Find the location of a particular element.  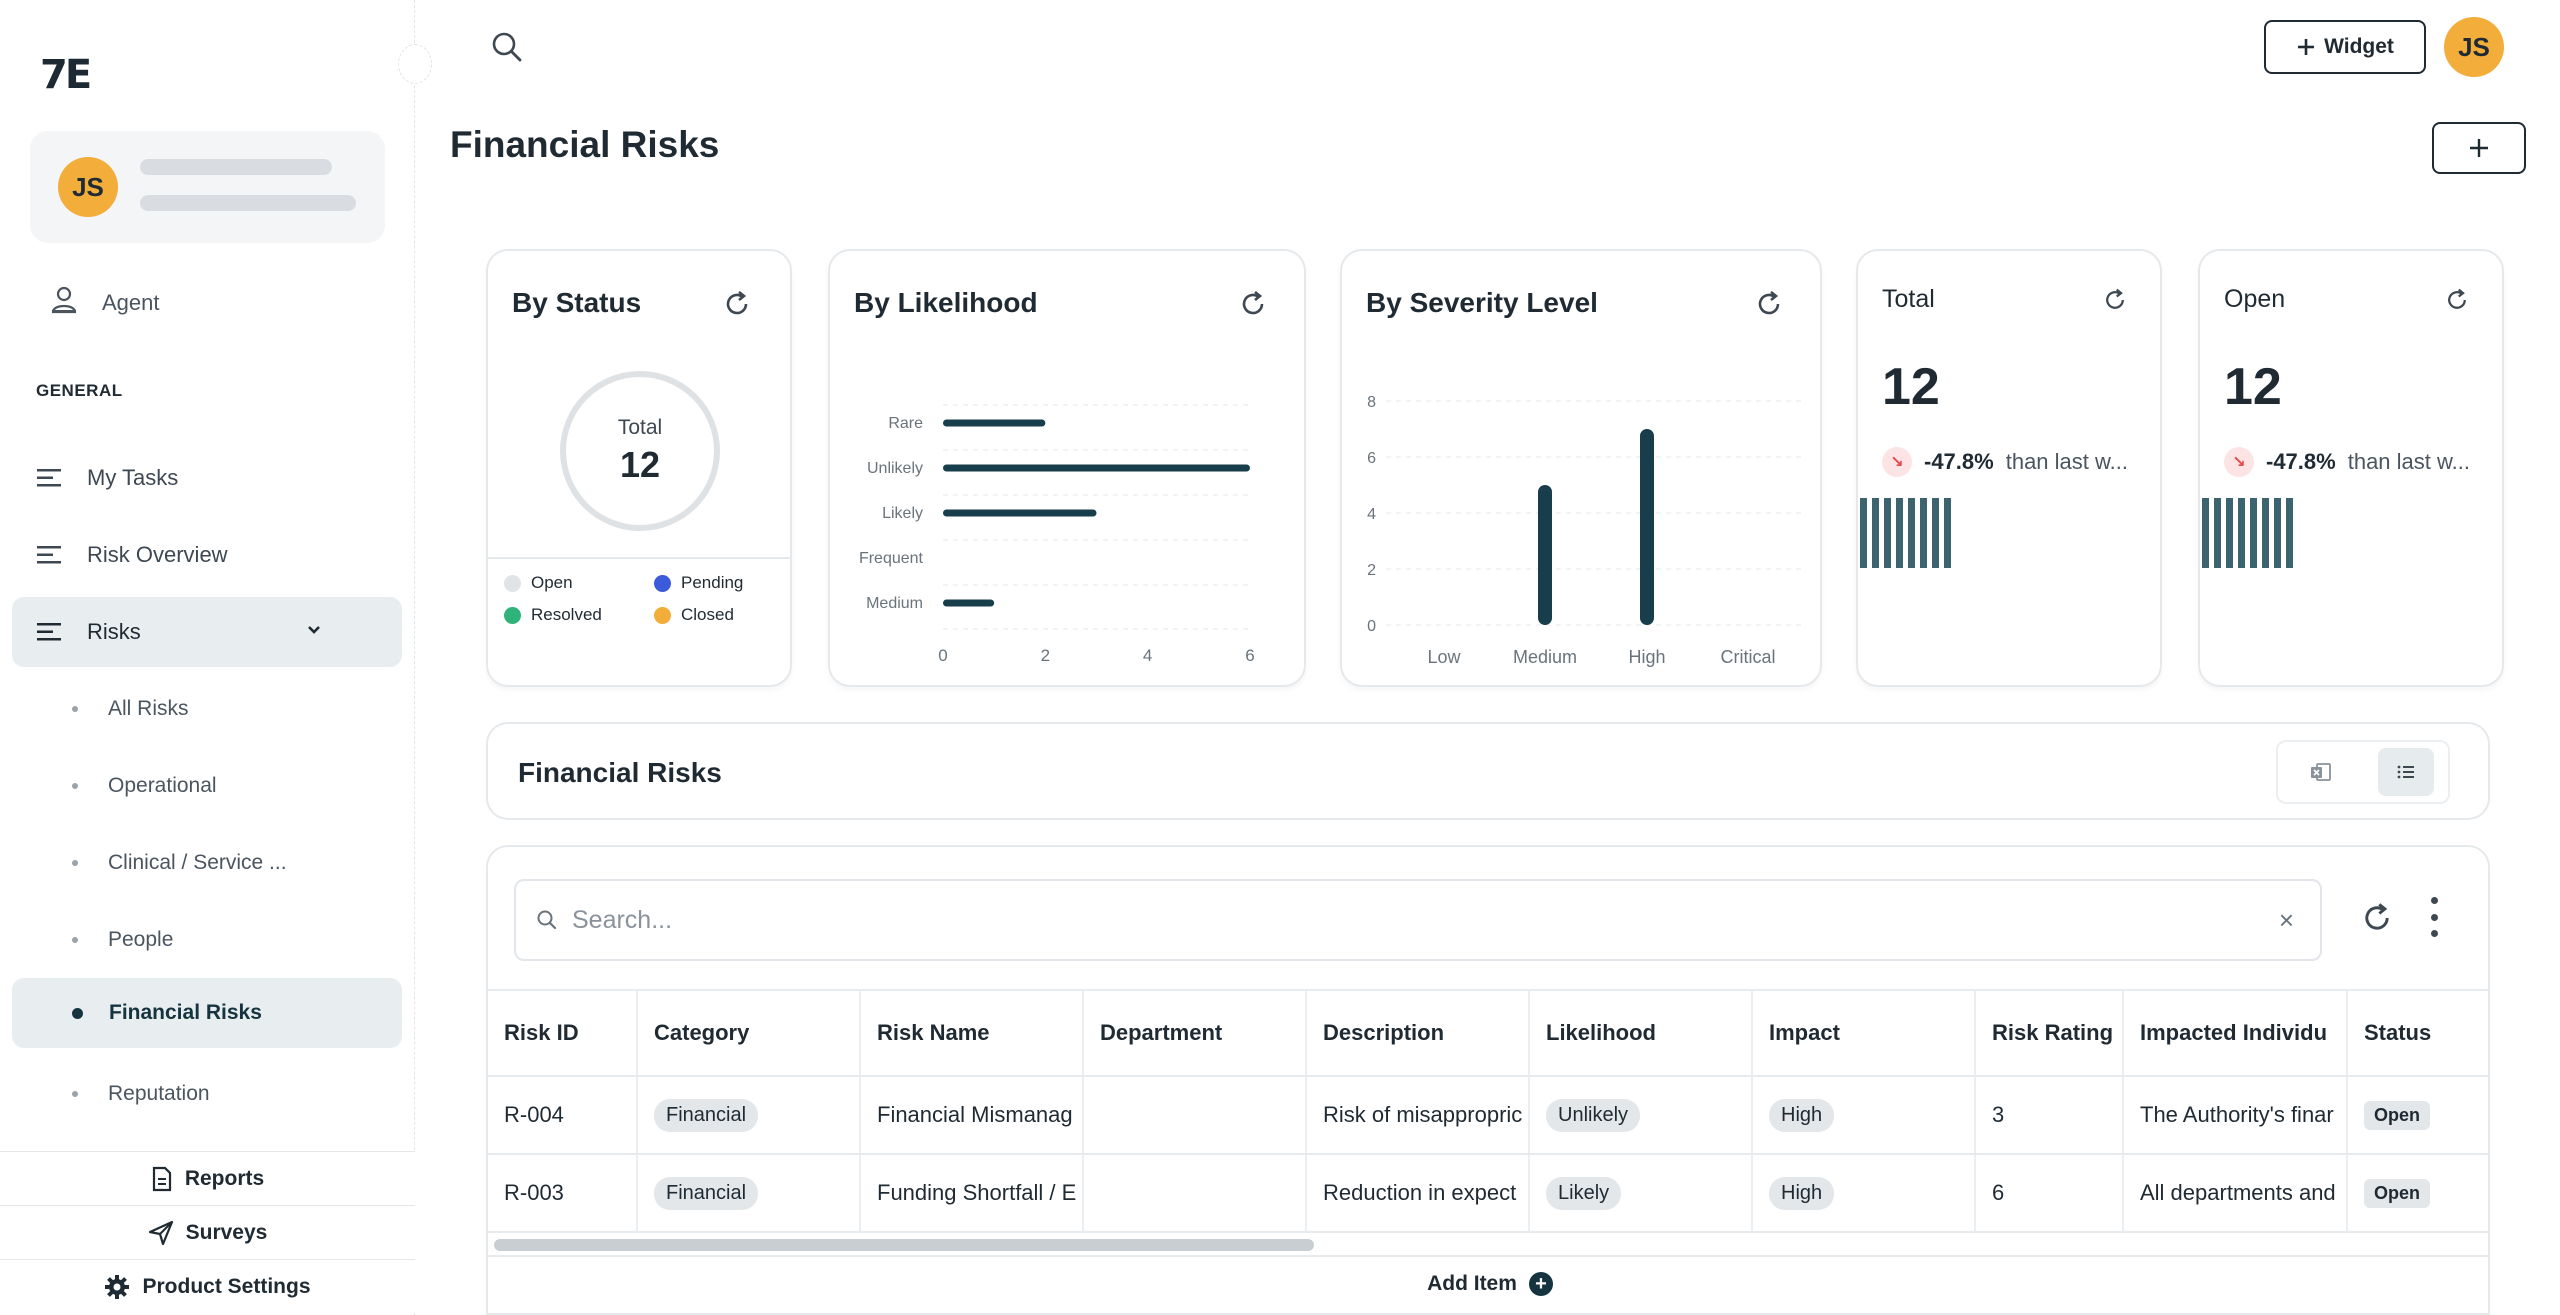

cell-risk-name: Financial Mismanag is located at coordinates (972, 1115).